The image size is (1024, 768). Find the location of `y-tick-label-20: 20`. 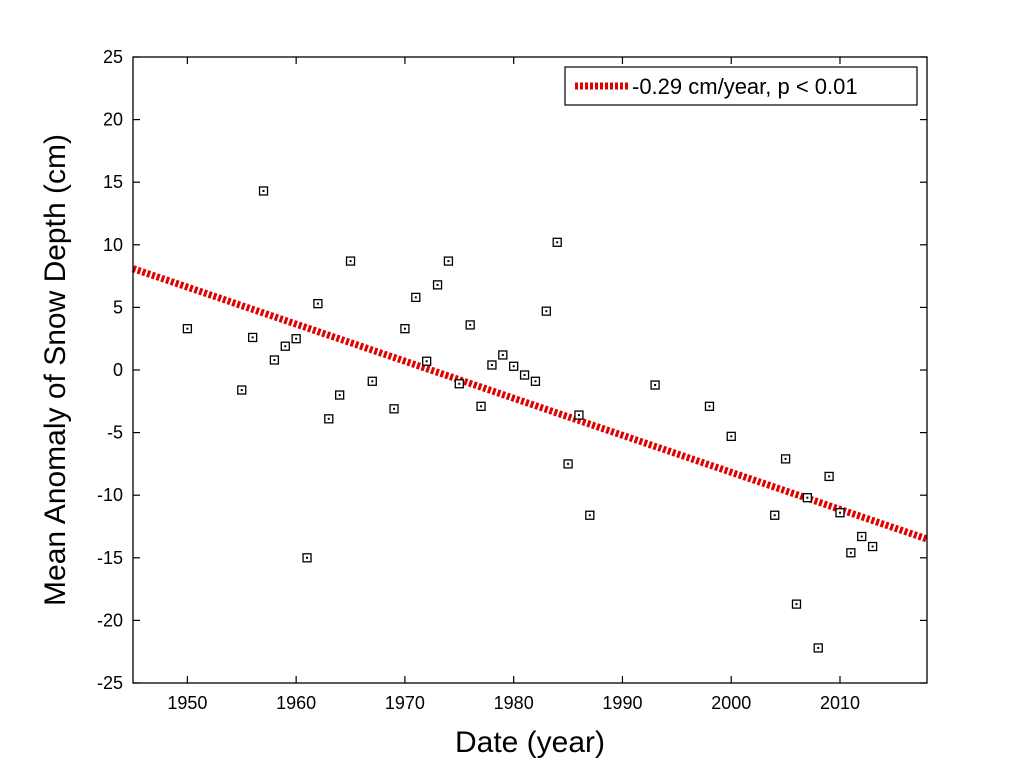

y-tick-label-20: 20 is located at coordinates (113, 120).